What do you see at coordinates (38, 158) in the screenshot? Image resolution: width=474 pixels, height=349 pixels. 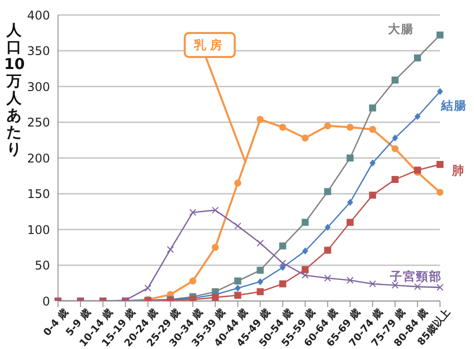 I see `y-tick-label: 200` at bounding box center [38, 158].